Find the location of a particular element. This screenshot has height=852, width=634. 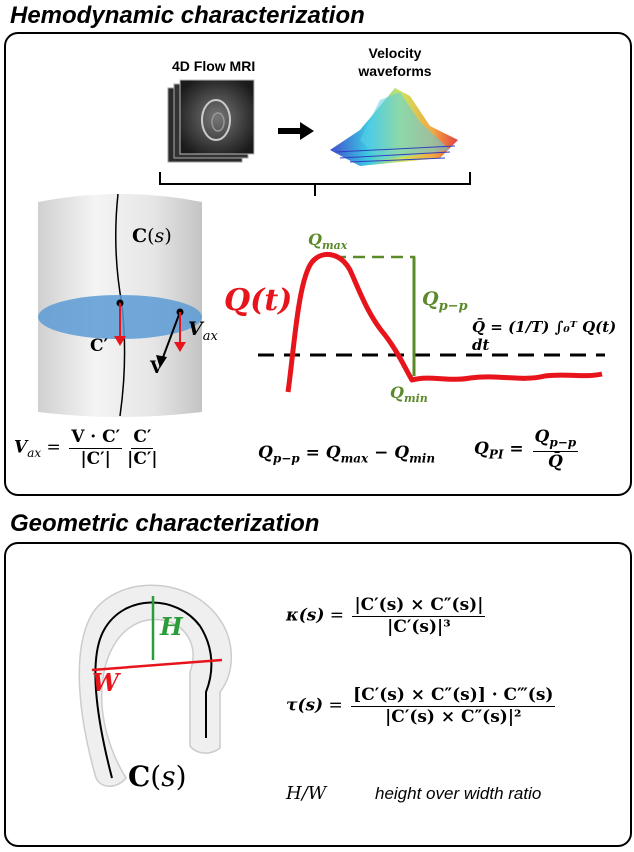

flow-curve is located at coordinates (444, 322).